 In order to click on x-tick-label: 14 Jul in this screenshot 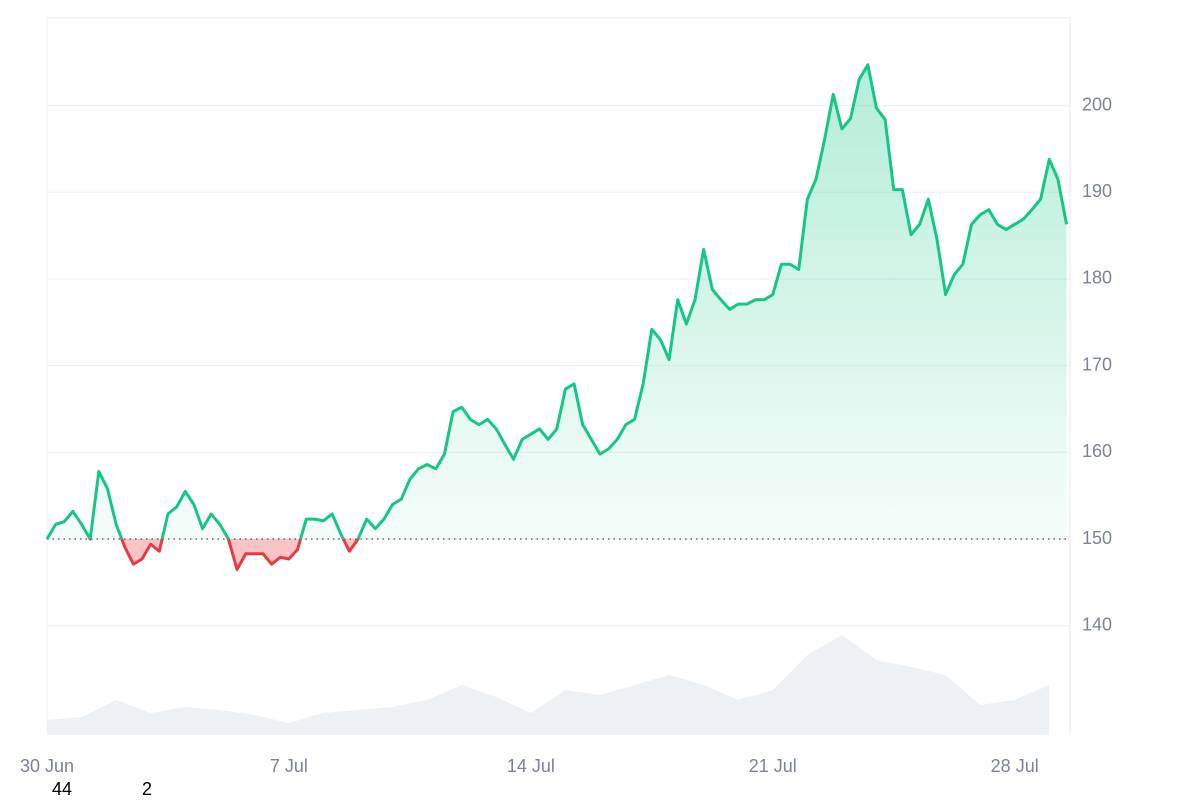, I will do `click(531, 766)`.